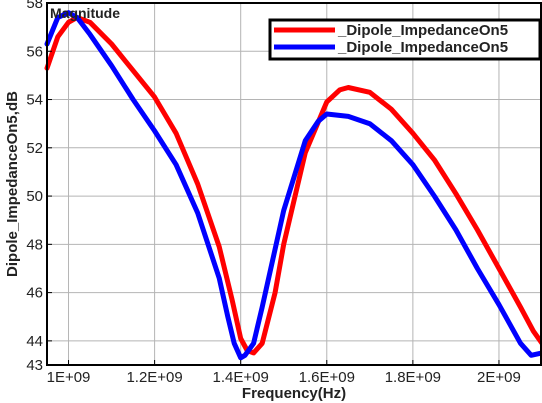 The image size is (542, 403). I want to click on y-tick-label: 48, so click(34, 244).